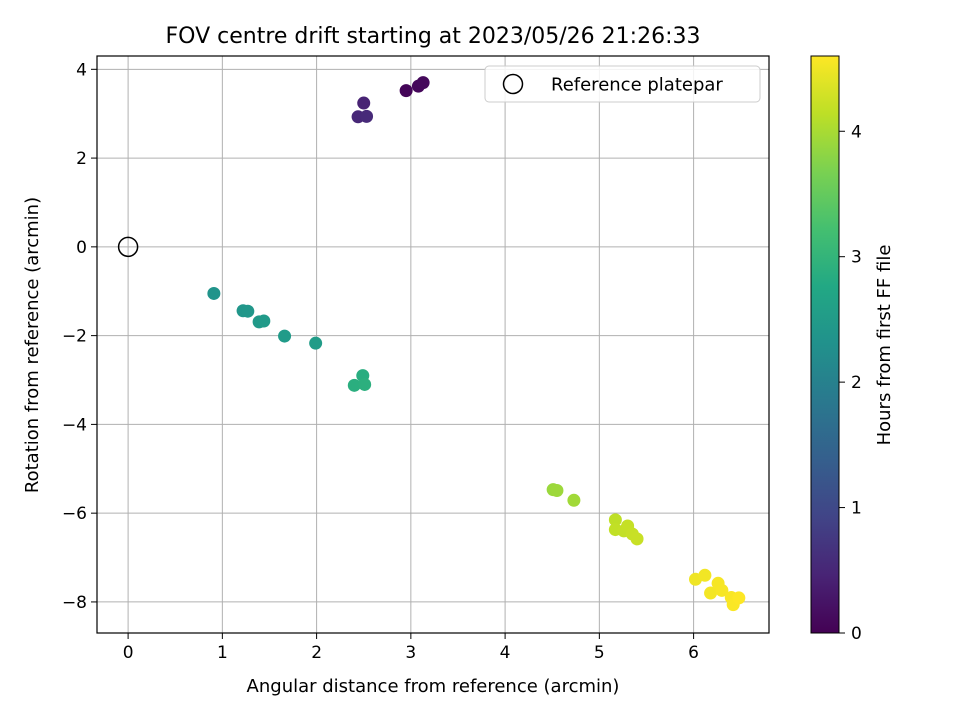 This screenshot has width=960, height=724. Describe the element at coordinates (74, 514) in the screenshot. I see `y-tick-label: −6` at that location.